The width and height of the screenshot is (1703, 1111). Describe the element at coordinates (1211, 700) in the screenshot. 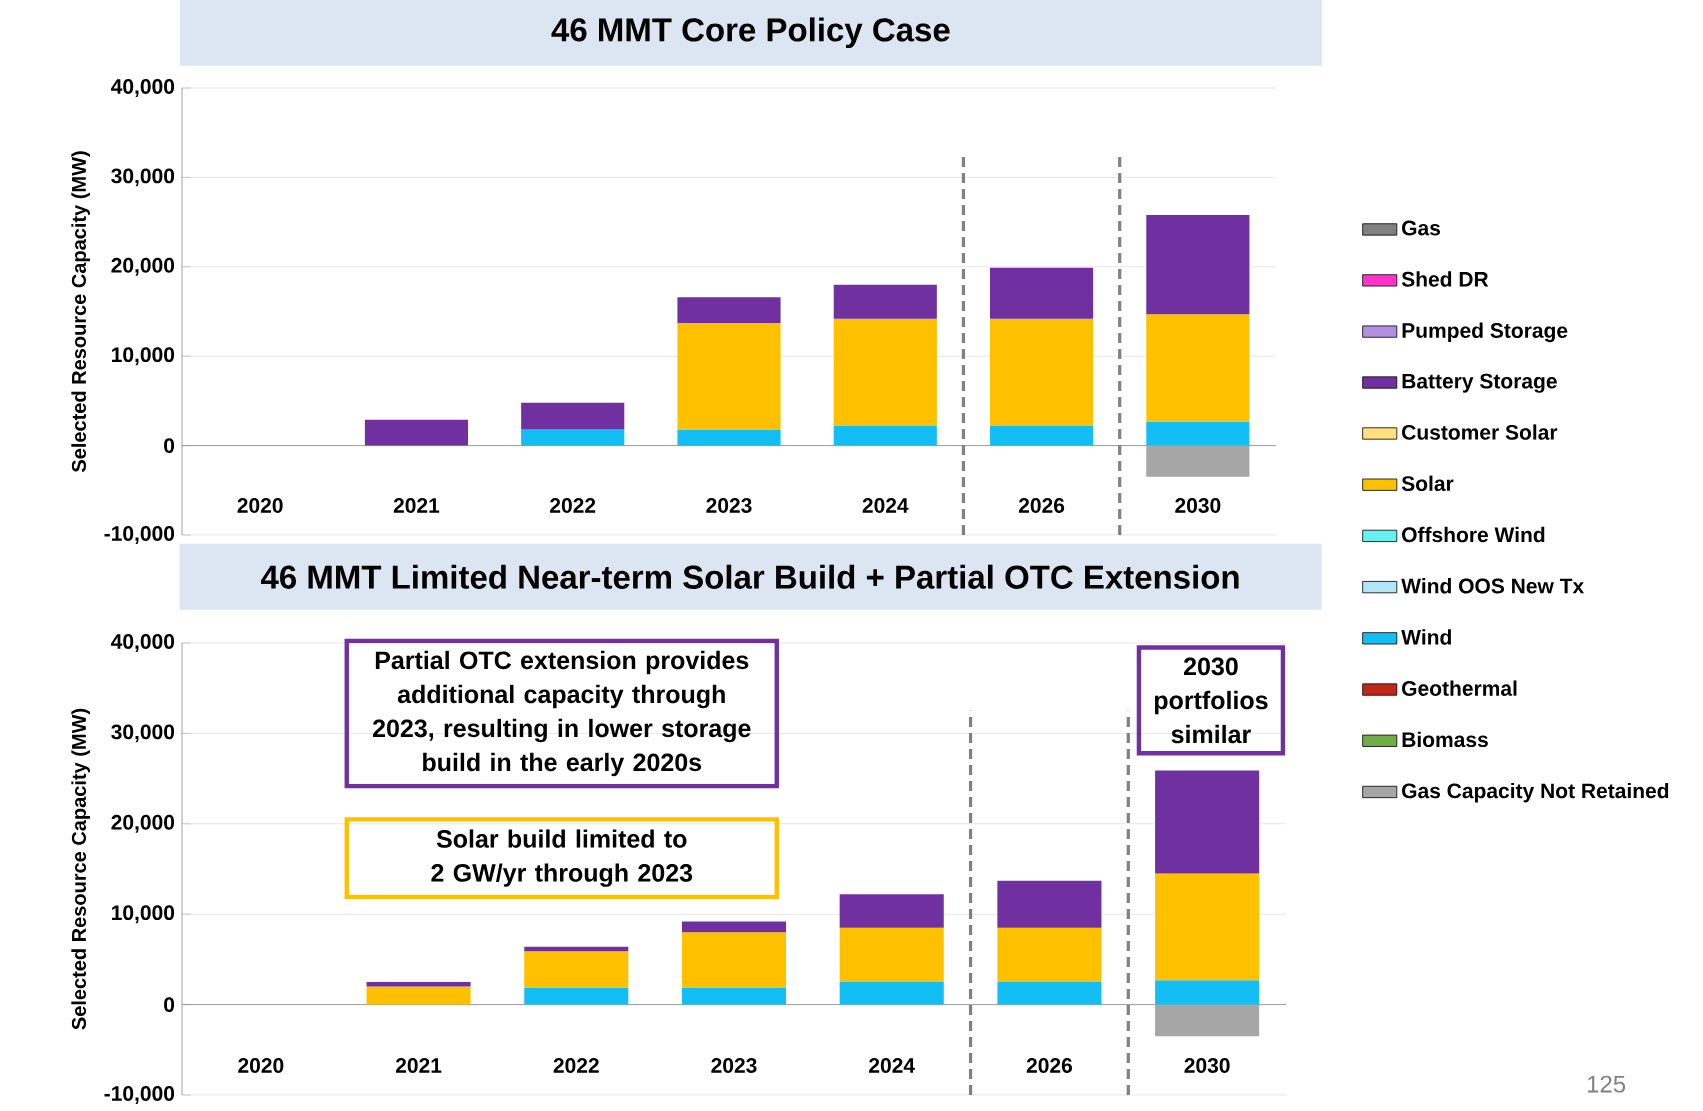

I see `annotation: 2030 portfolios similar` at that location.